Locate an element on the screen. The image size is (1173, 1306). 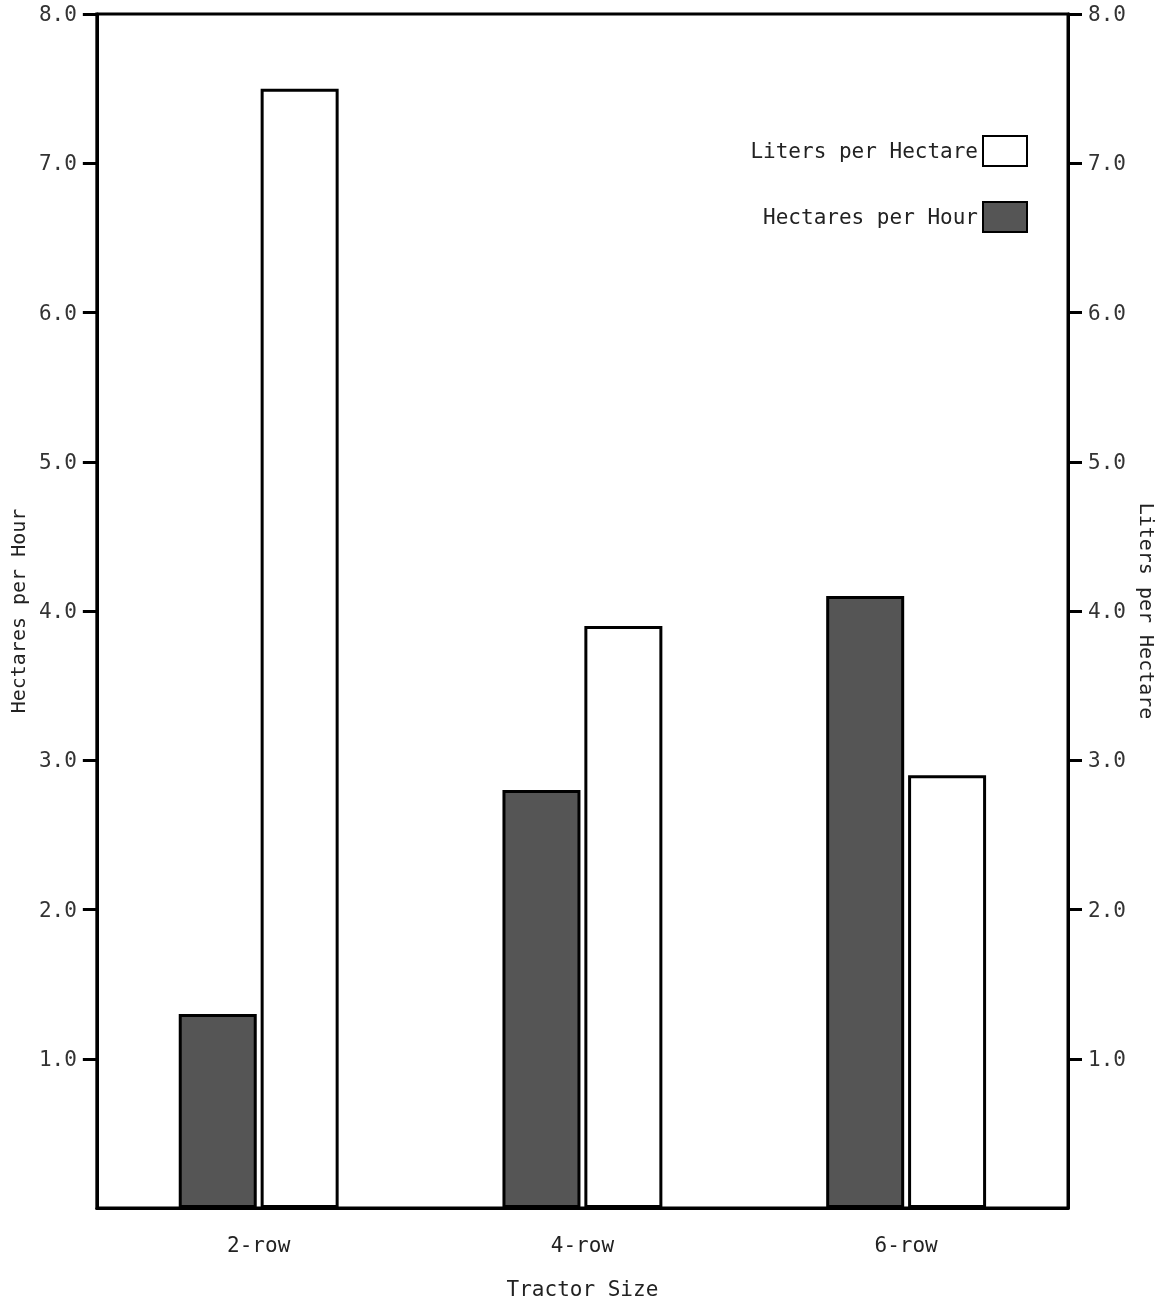
legend-label: Hectares per Hour is located at coordinates (870, 217).